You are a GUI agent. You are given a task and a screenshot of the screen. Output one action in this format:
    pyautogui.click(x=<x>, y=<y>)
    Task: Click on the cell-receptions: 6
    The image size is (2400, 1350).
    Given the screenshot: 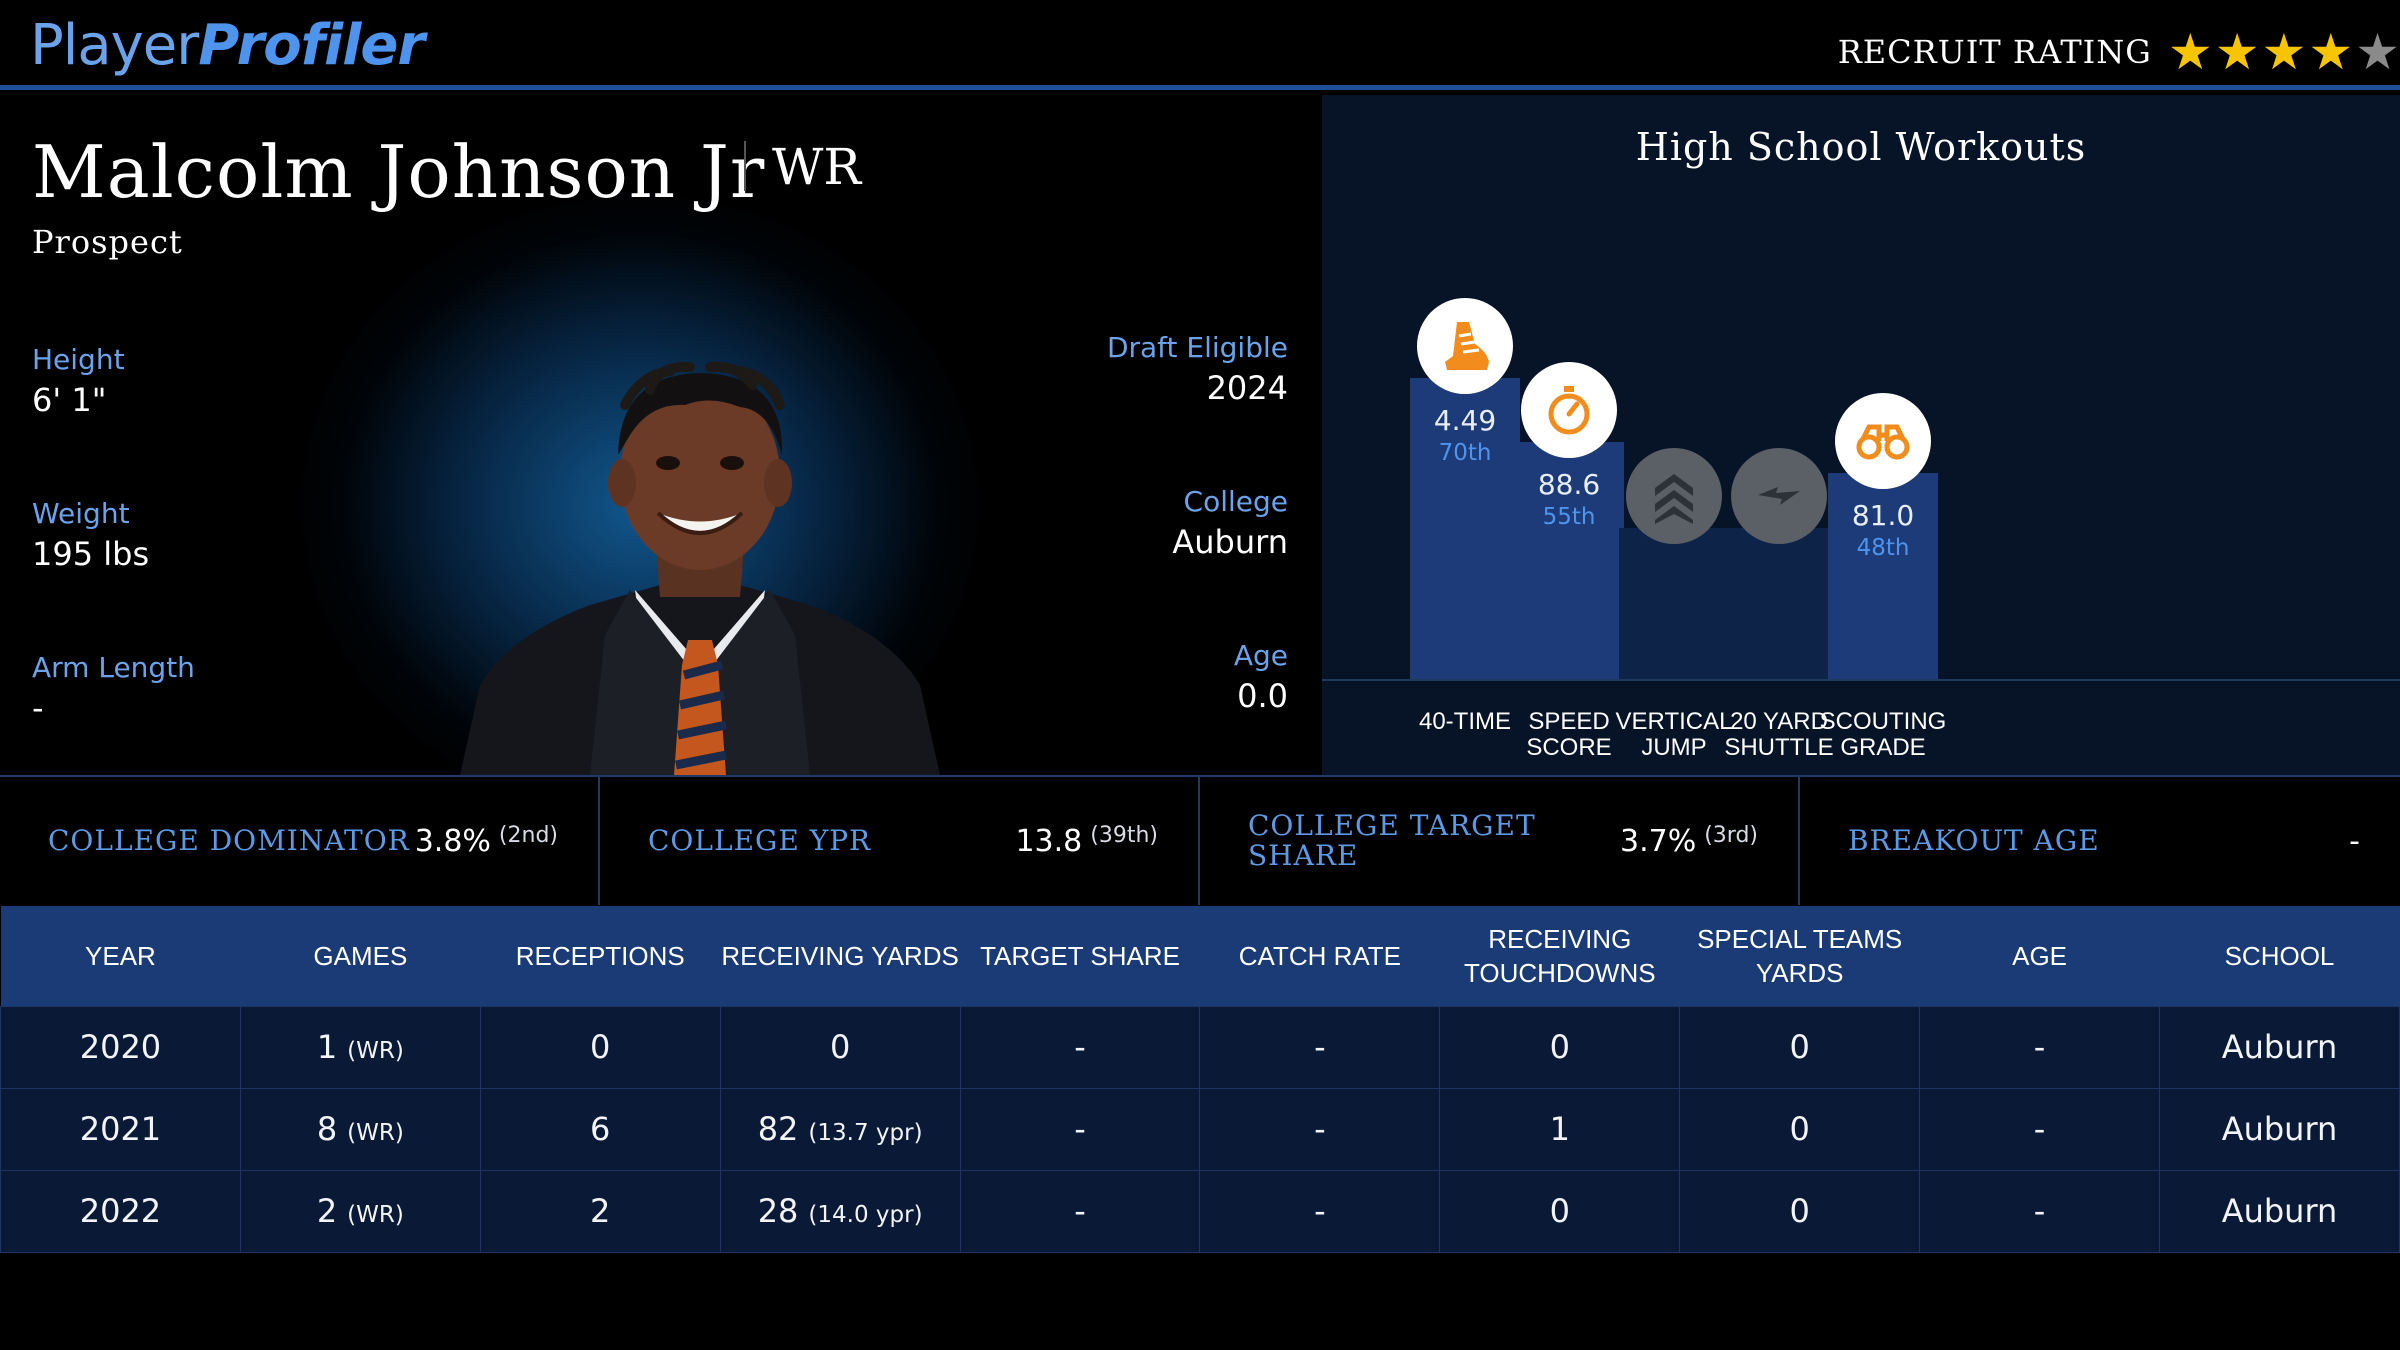 What is the action you would take?
    pyautogui.click(x=600, y=1129)
    